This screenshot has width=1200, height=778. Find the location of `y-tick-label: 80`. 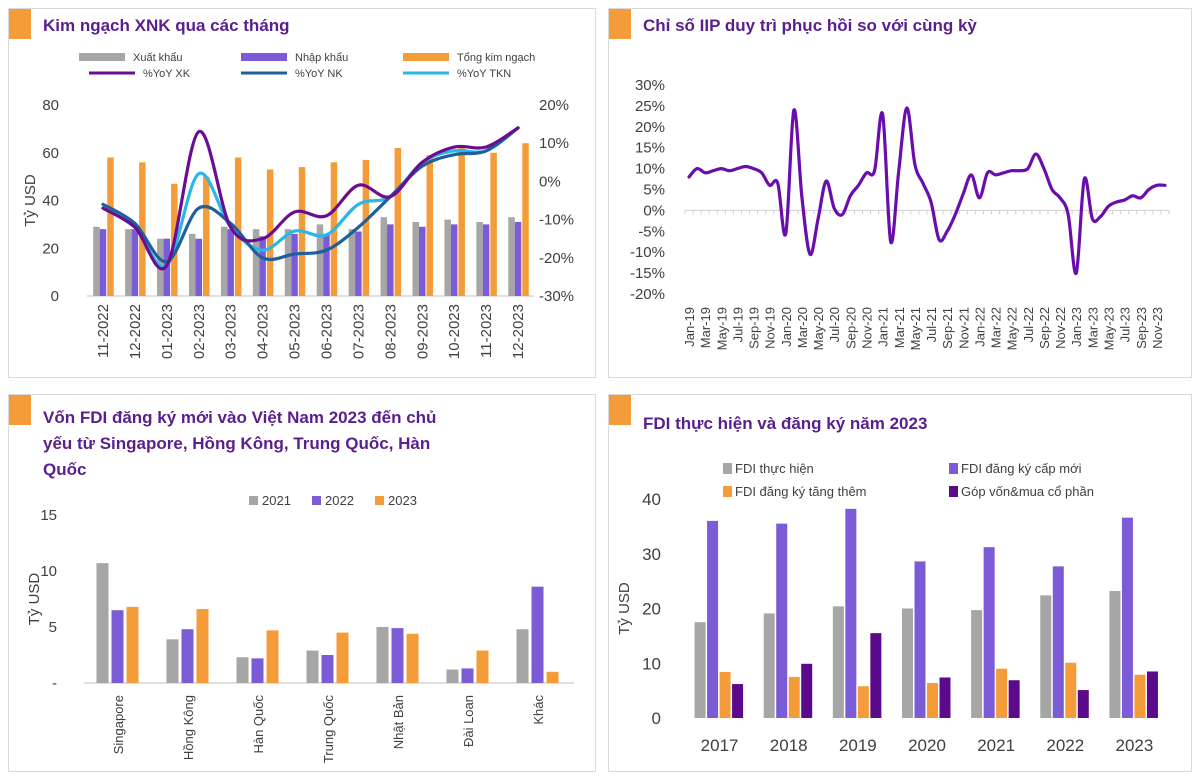

y-tick-label: 80 is located at coordinates (50, 105).